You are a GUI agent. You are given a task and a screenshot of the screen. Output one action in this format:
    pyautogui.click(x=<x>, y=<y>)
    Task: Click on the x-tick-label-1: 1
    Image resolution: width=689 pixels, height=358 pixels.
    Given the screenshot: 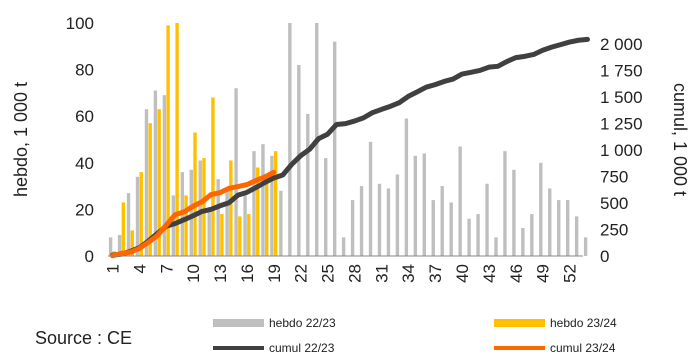 What is the action you would take?
    pyautogui.click(x=112, y=268)
    